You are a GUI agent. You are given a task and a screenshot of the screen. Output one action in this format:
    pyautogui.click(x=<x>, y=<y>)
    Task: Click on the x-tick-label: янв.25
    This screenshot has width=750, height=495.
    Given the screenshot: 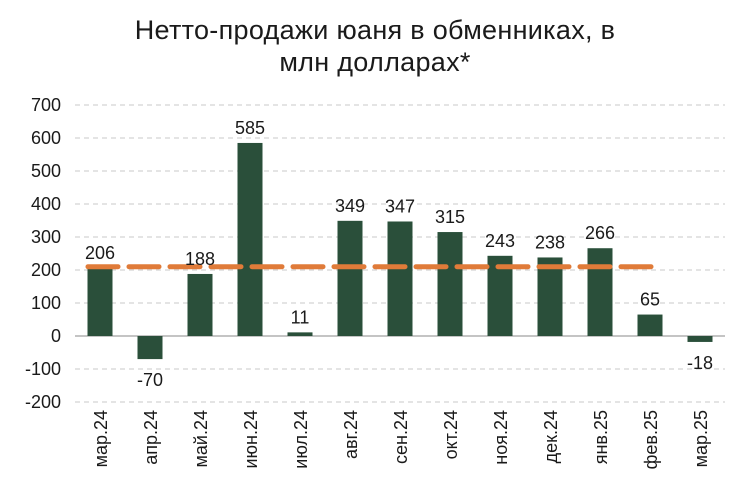 What is the action you would take?
    pyautogui.click(x=601, y=437)
    